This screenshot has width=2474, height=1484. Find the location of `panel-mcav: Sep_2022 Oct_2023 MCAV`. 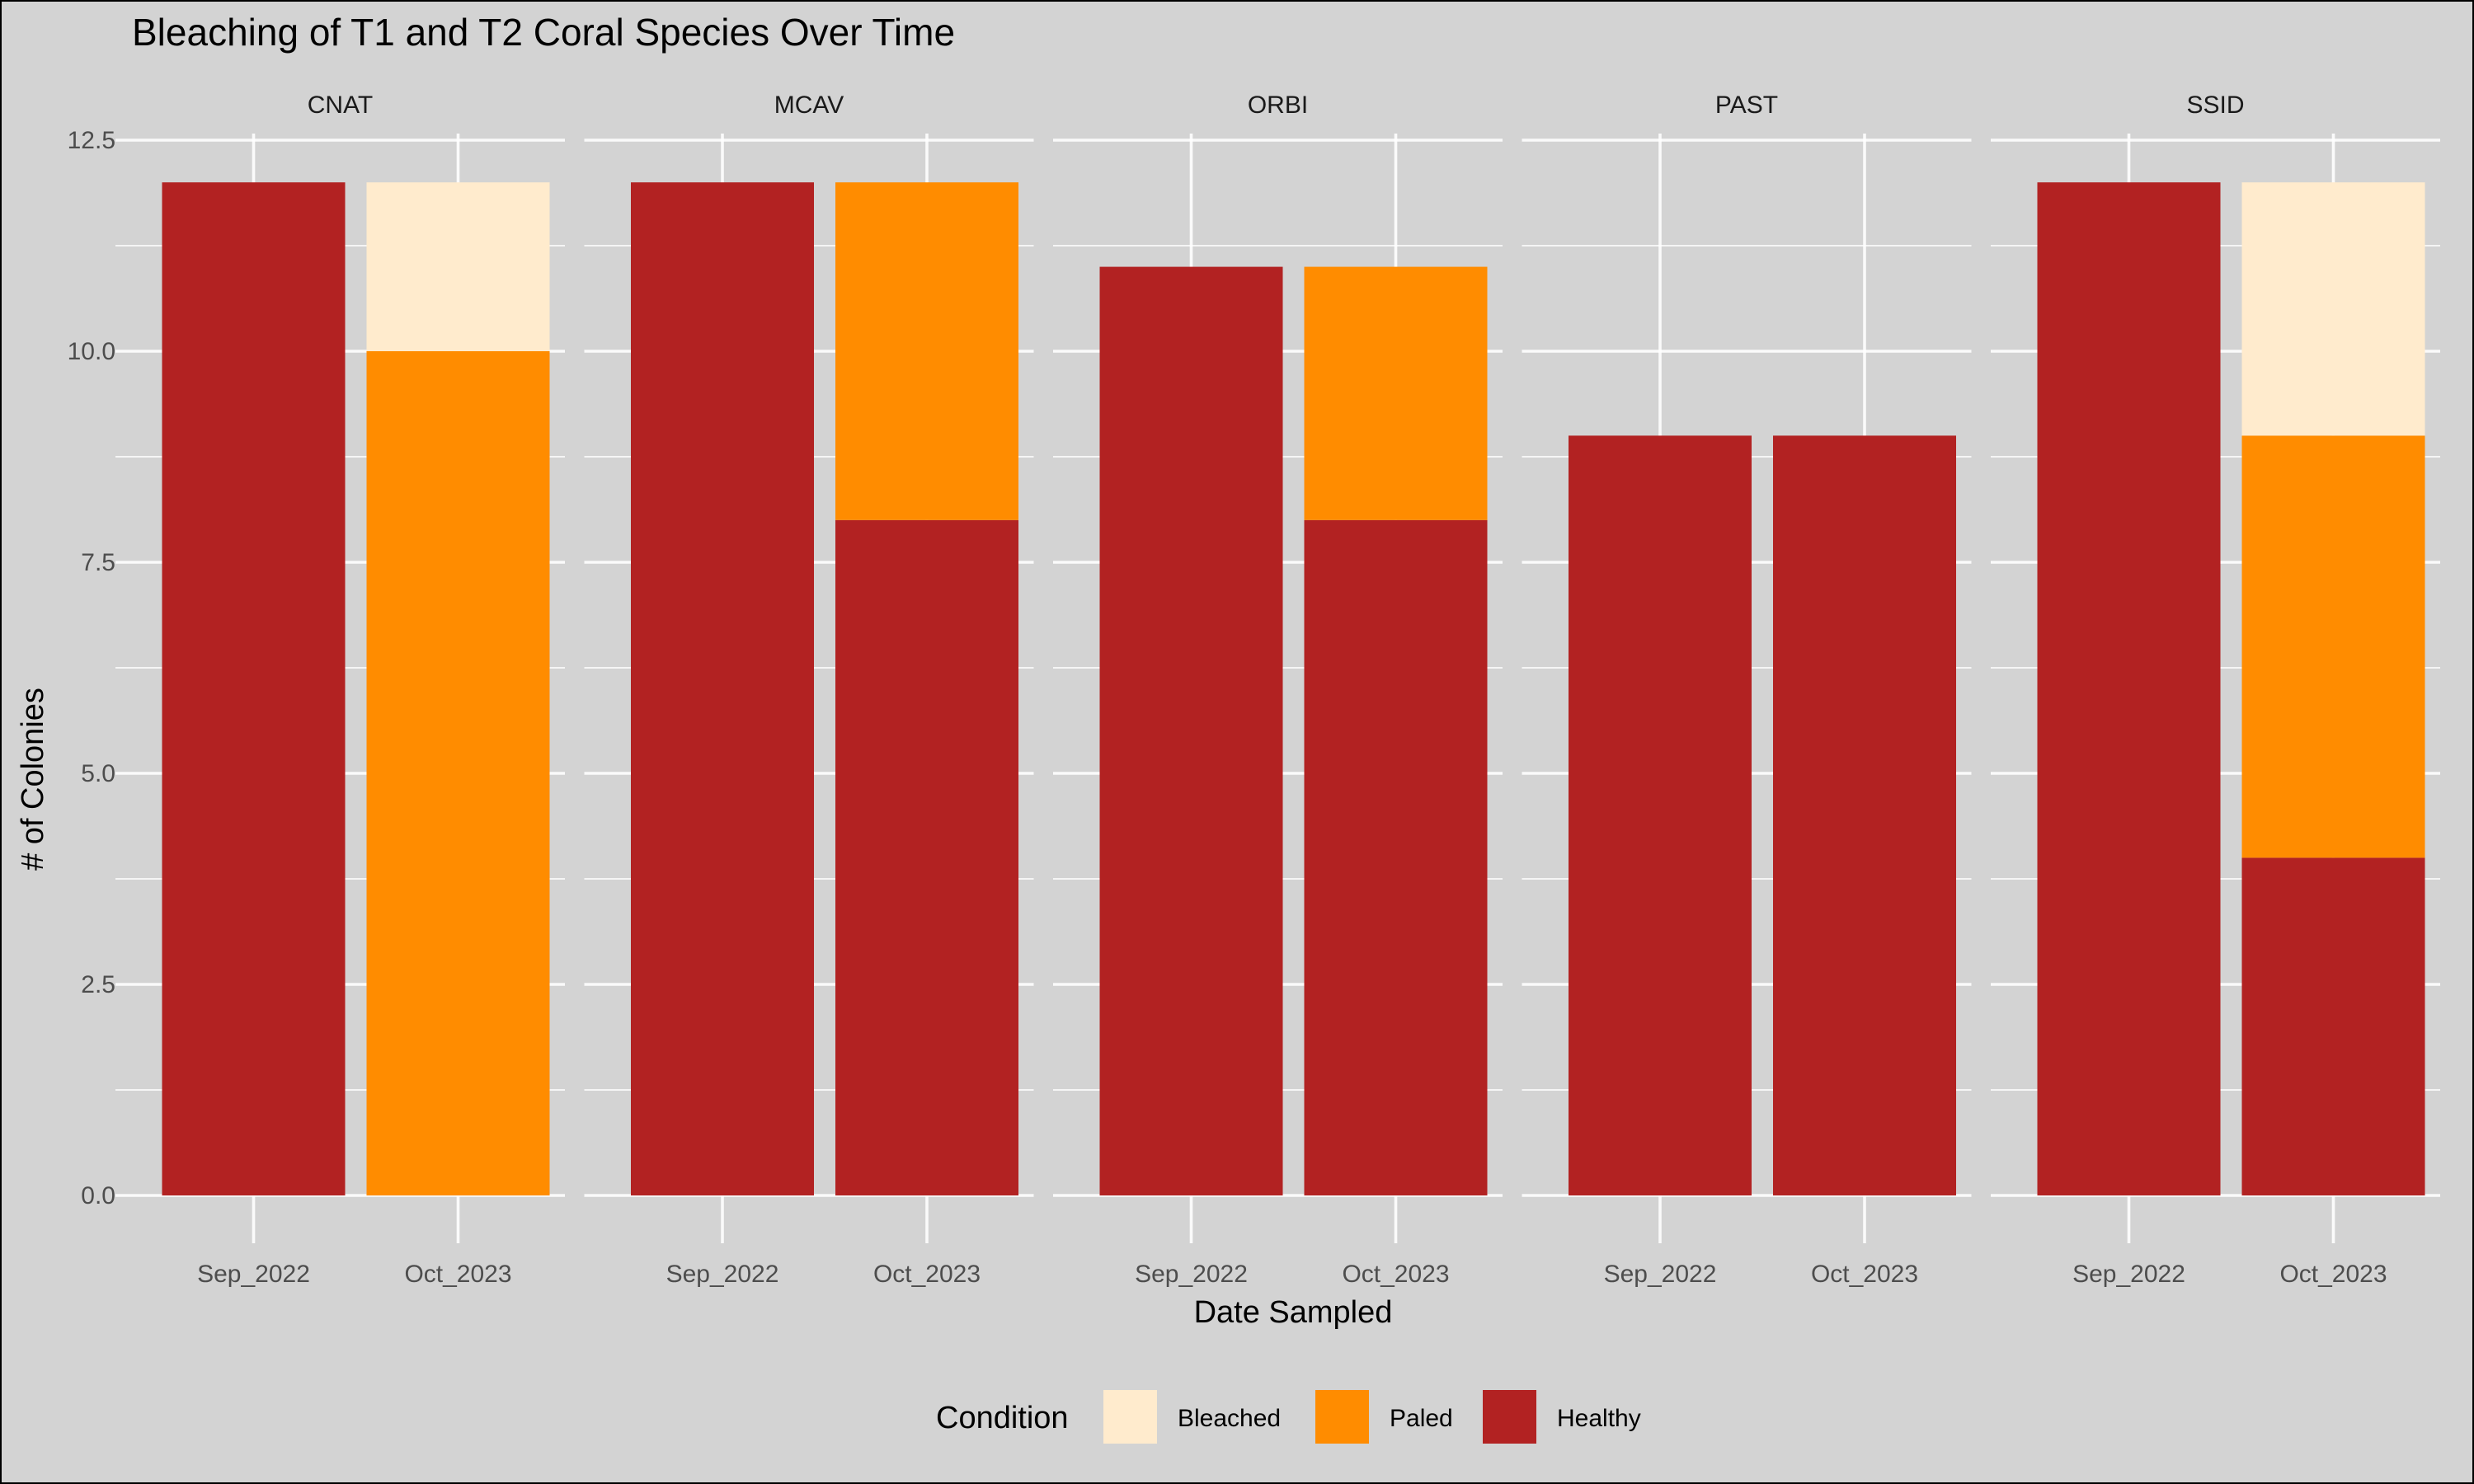

panel-mcav: Sep_2022 Oct_2023 MCAV is located at coordinates (809, 690).